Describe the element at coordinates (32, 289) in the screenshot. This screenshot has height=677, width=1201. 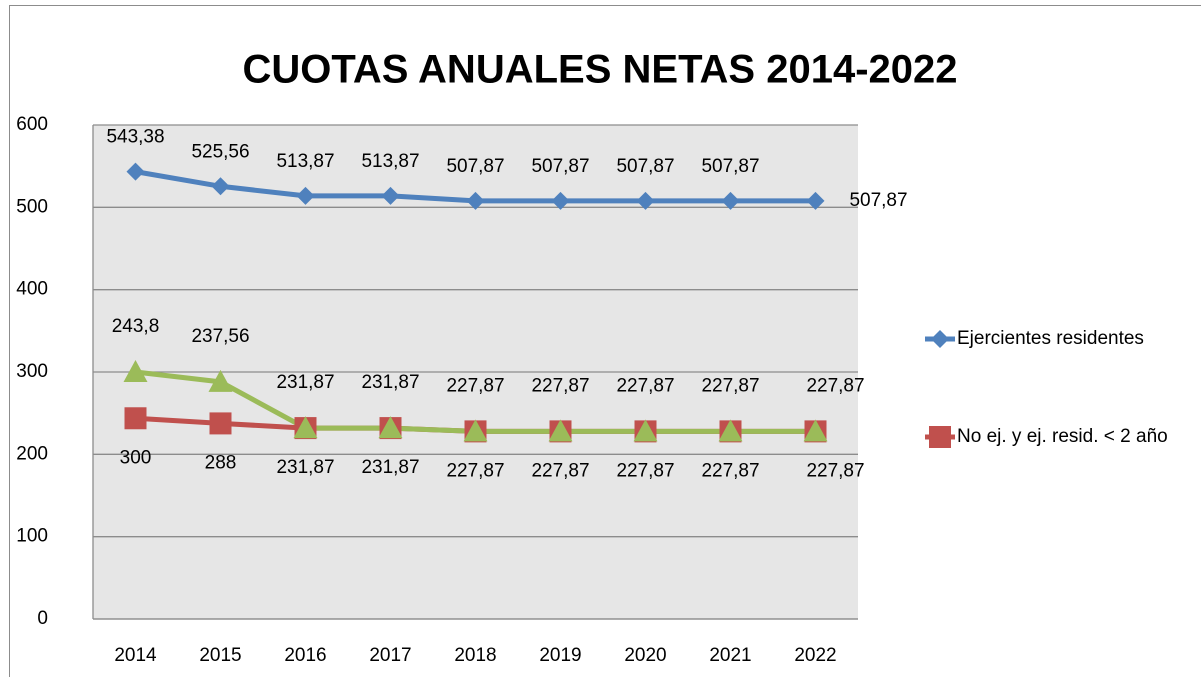
I see `y-tick-label: 400` at that location.